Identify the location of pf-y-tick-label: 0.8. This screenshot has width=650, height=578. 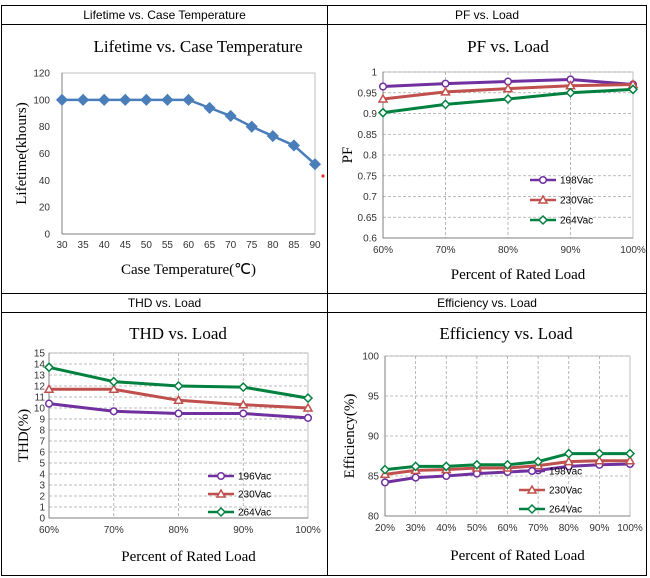
(370, 156).